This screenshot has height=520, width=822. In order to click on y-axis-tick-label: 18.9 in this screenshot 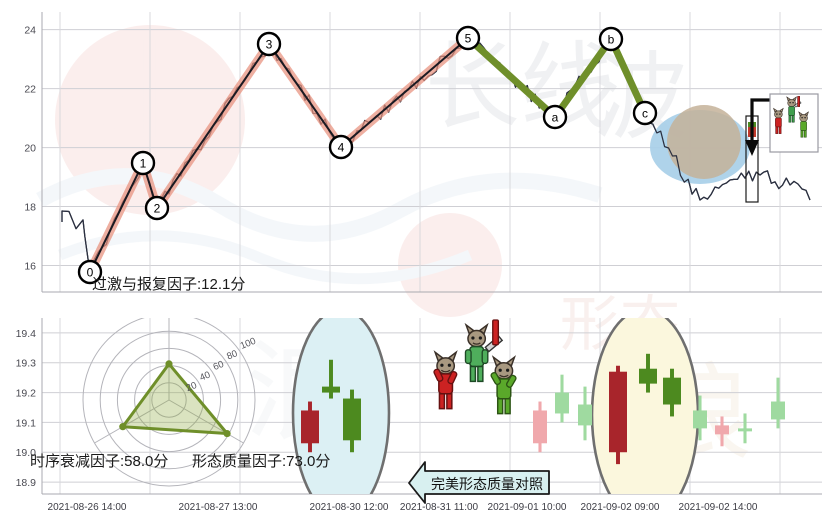, I will do `click(26, 483)`.